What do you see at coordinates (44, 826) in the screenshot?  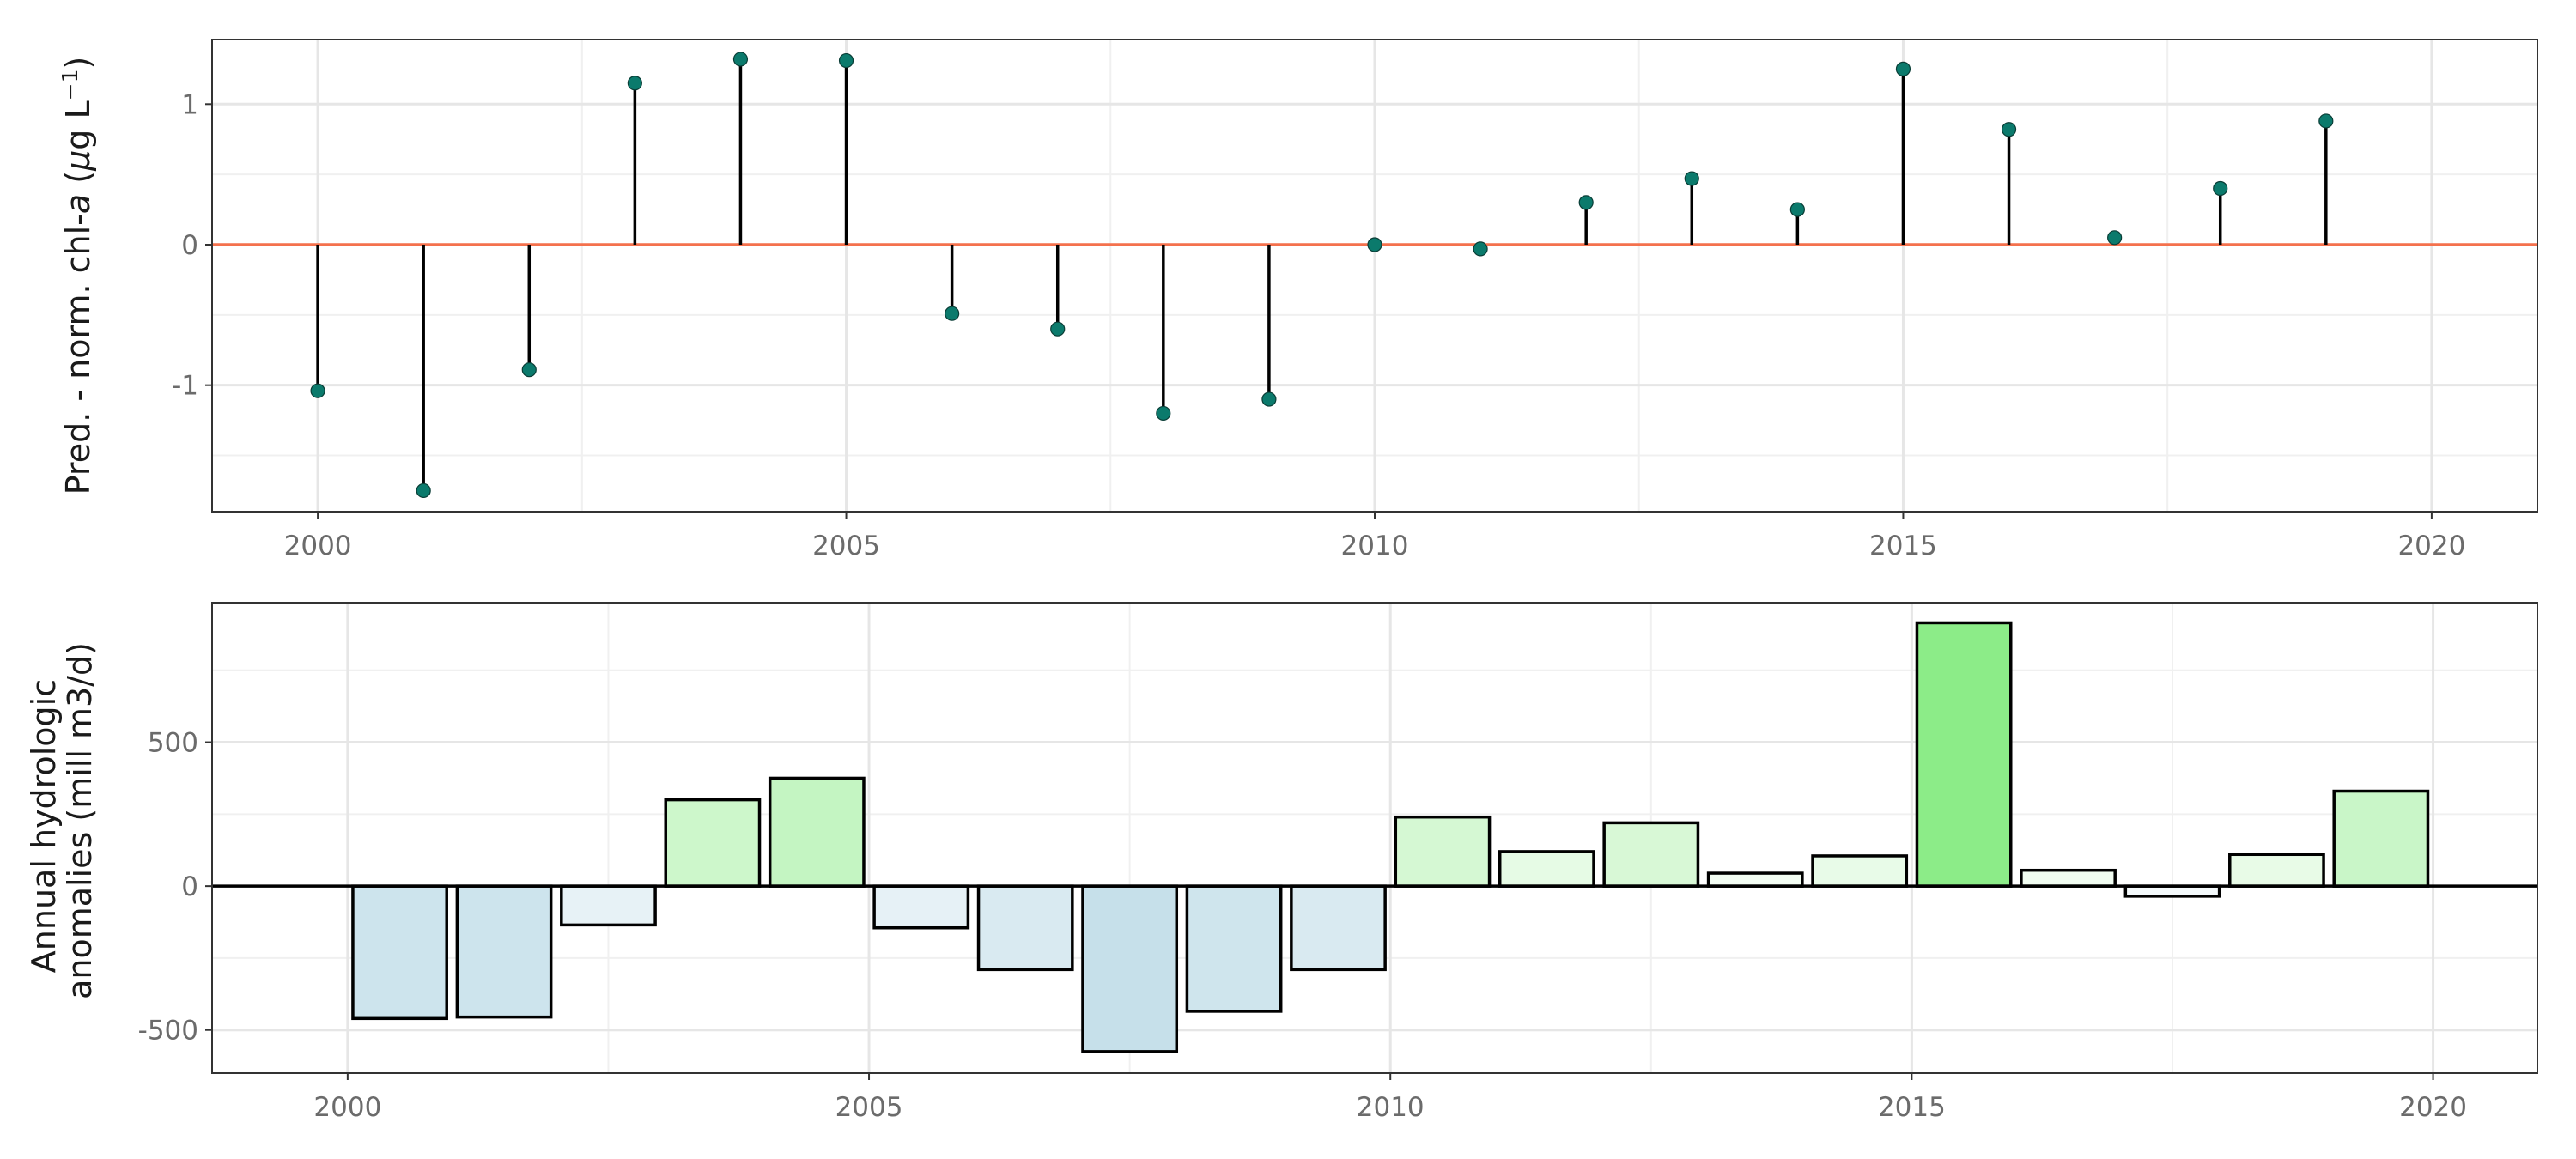 I see `y-axis-title-line-1: Annual hydrologic` at bounding box center [44, 826].